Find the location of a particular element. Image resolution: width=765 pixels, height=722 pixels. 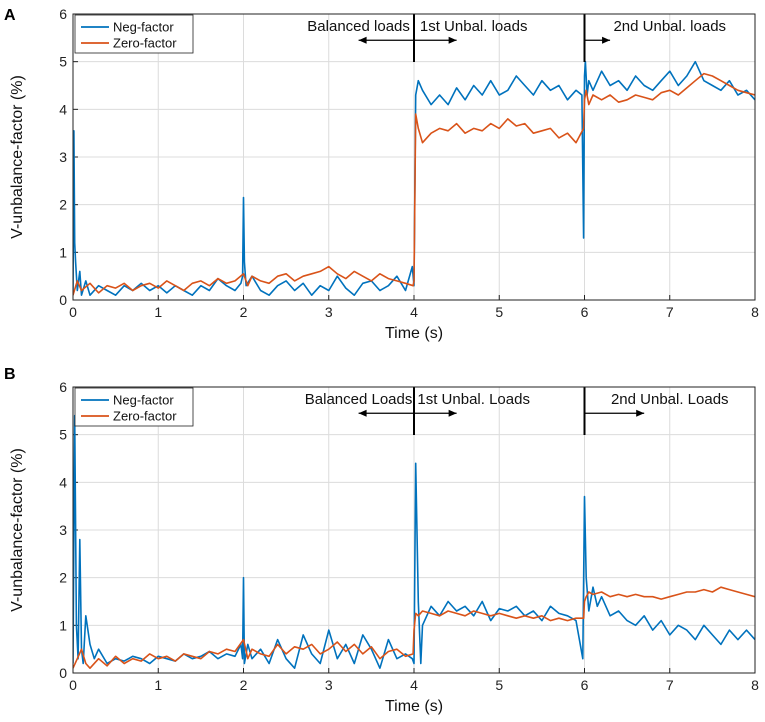

panel-letter: A is located at coordinates (10, 15).